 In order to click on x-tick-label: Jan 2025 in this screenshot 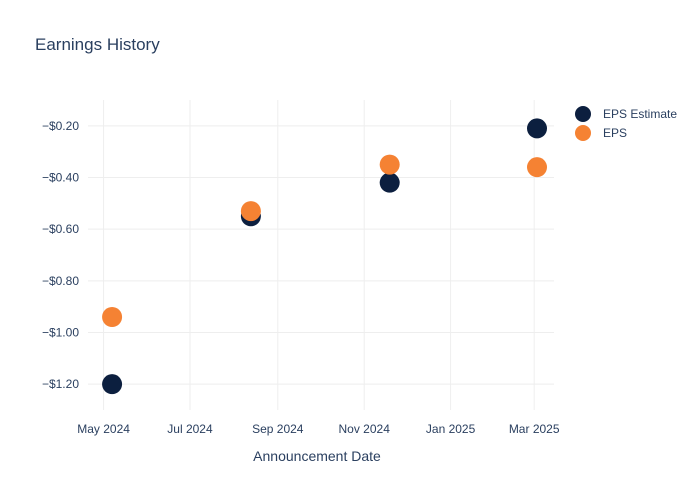, I will do `click(451, 429)`.